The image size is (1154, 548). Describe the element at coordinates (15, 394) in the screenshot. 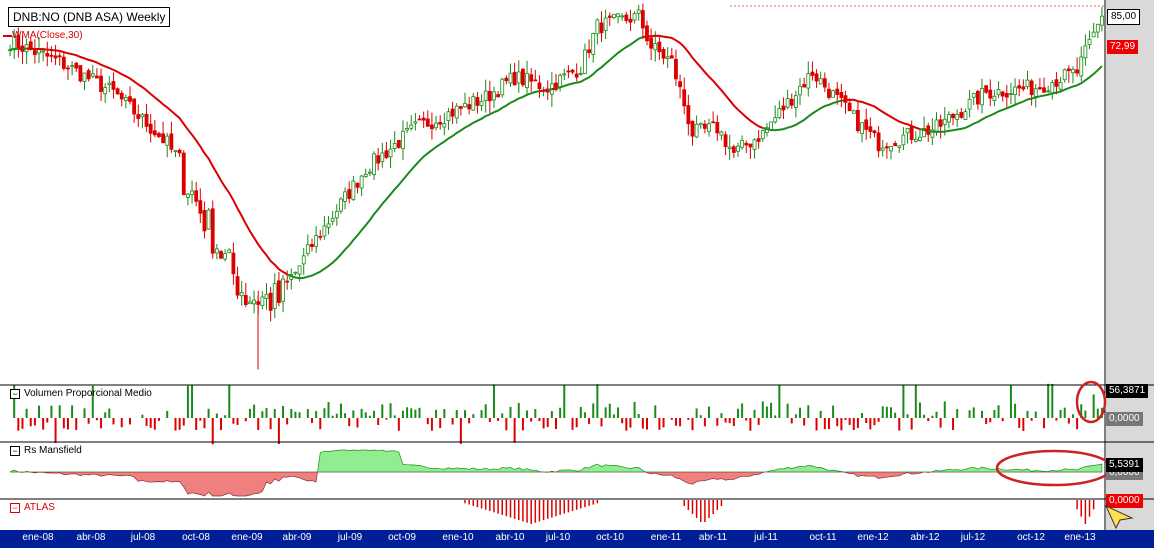

I see `volume-collapse-toggle: −` at that location.